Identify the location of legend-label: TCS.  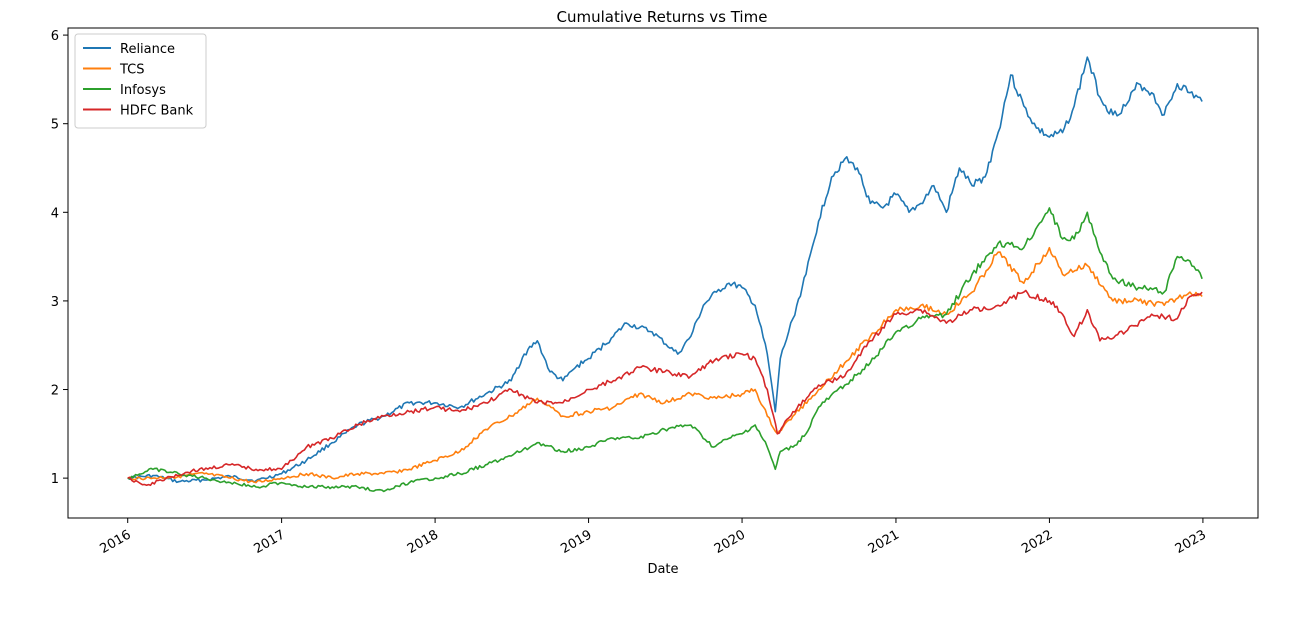
(132, 70).